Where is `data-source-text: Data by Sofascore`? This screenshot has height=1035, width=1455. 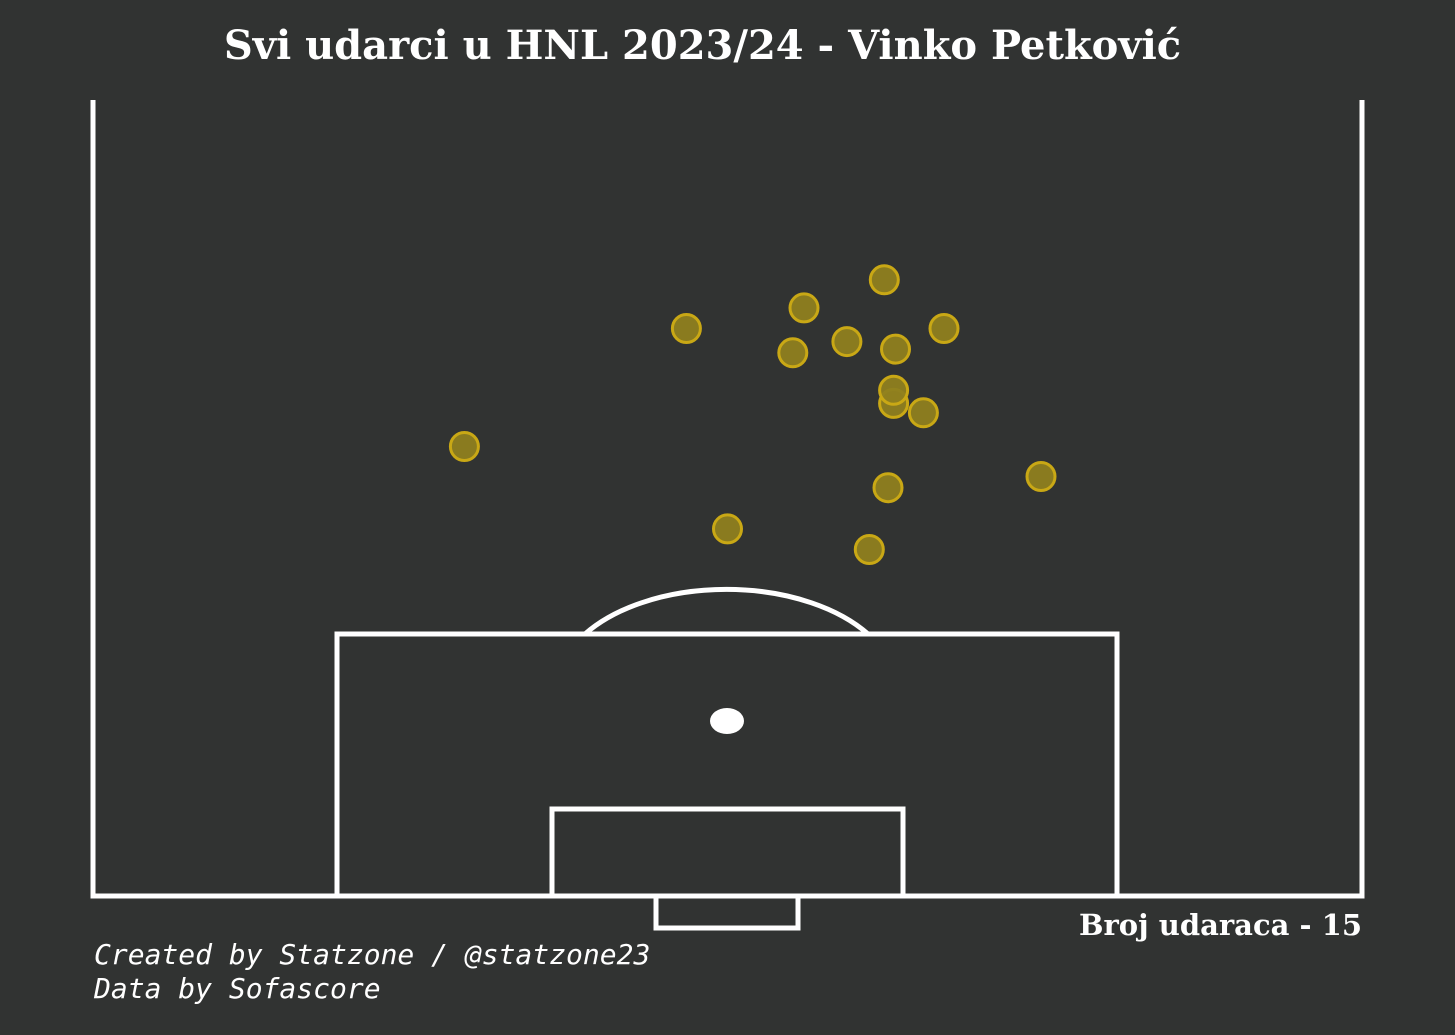
data-source-text: Data by Sofascore is located at coordinates (237, 988).